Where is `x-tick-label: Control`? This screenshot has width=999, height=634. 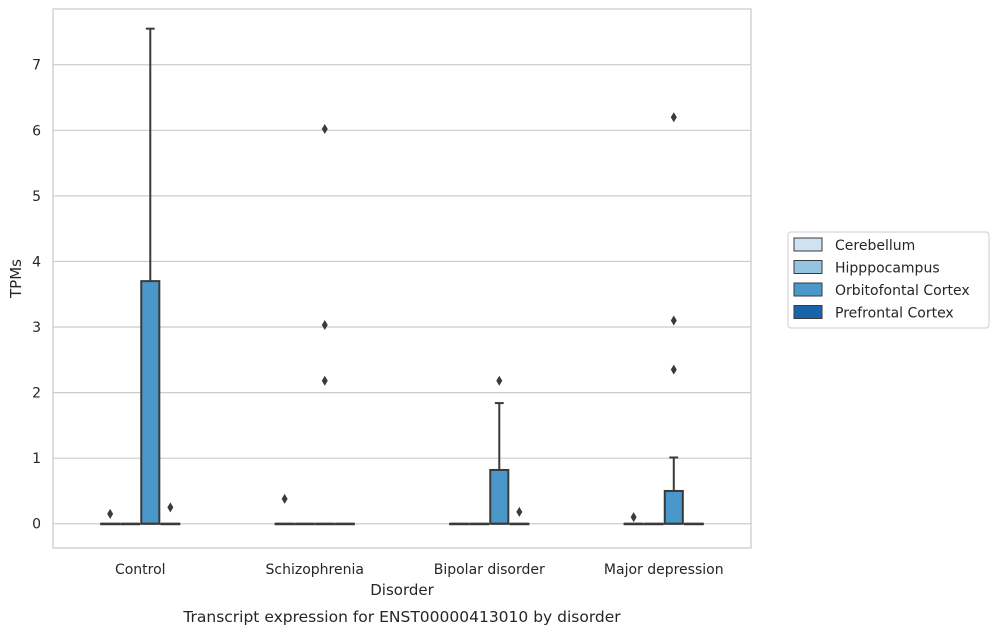
x-tick-label: Control is located at coordinates (140, 570).